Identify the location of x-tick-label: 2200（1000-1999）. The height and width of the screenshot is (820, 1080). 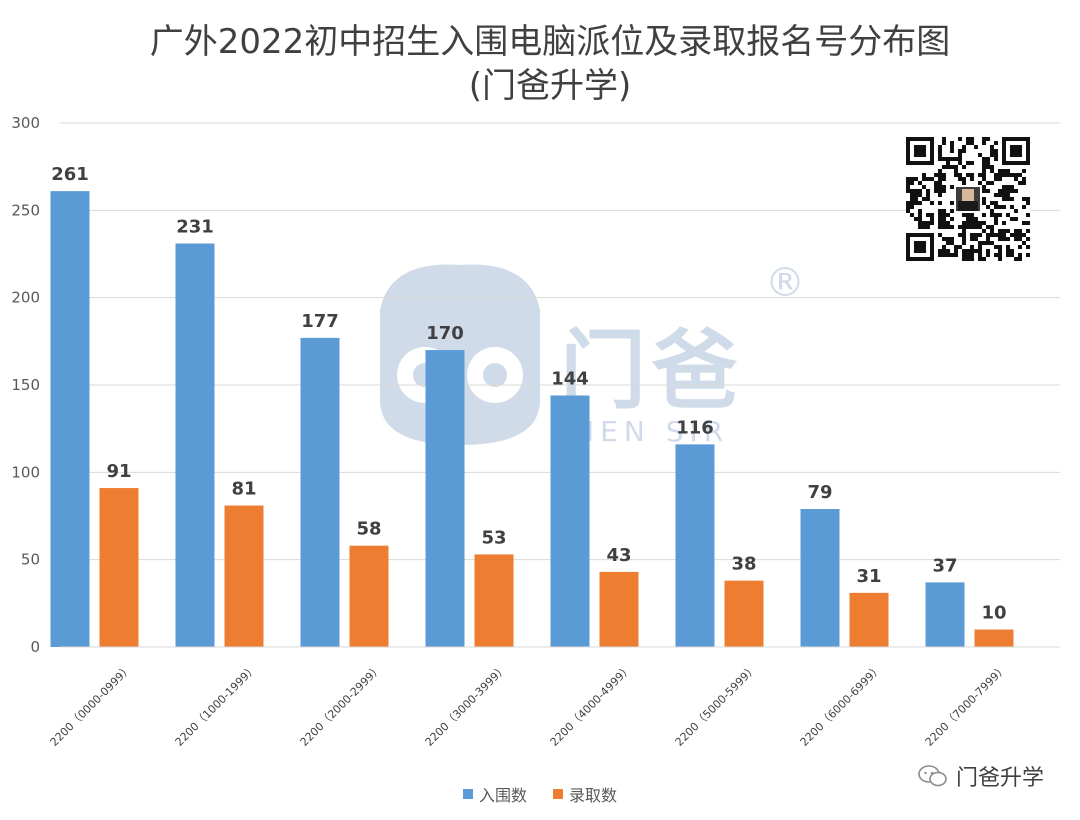
(216, 705).